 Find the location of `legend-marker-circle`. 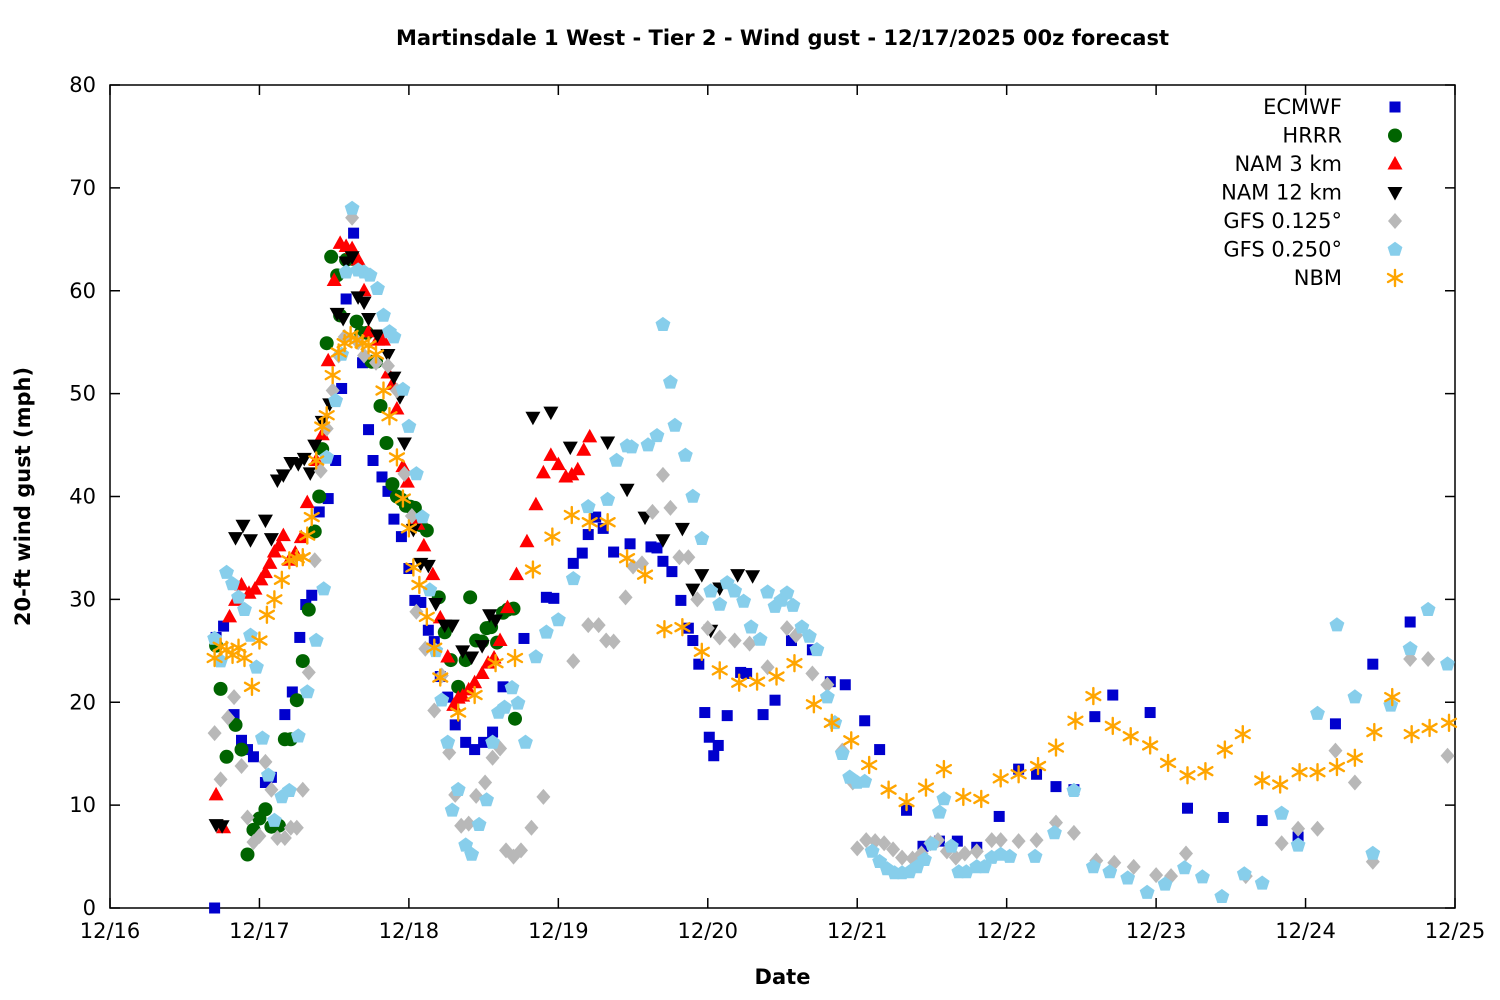

legend-marker-circle is located at coordinates (1395, 135).